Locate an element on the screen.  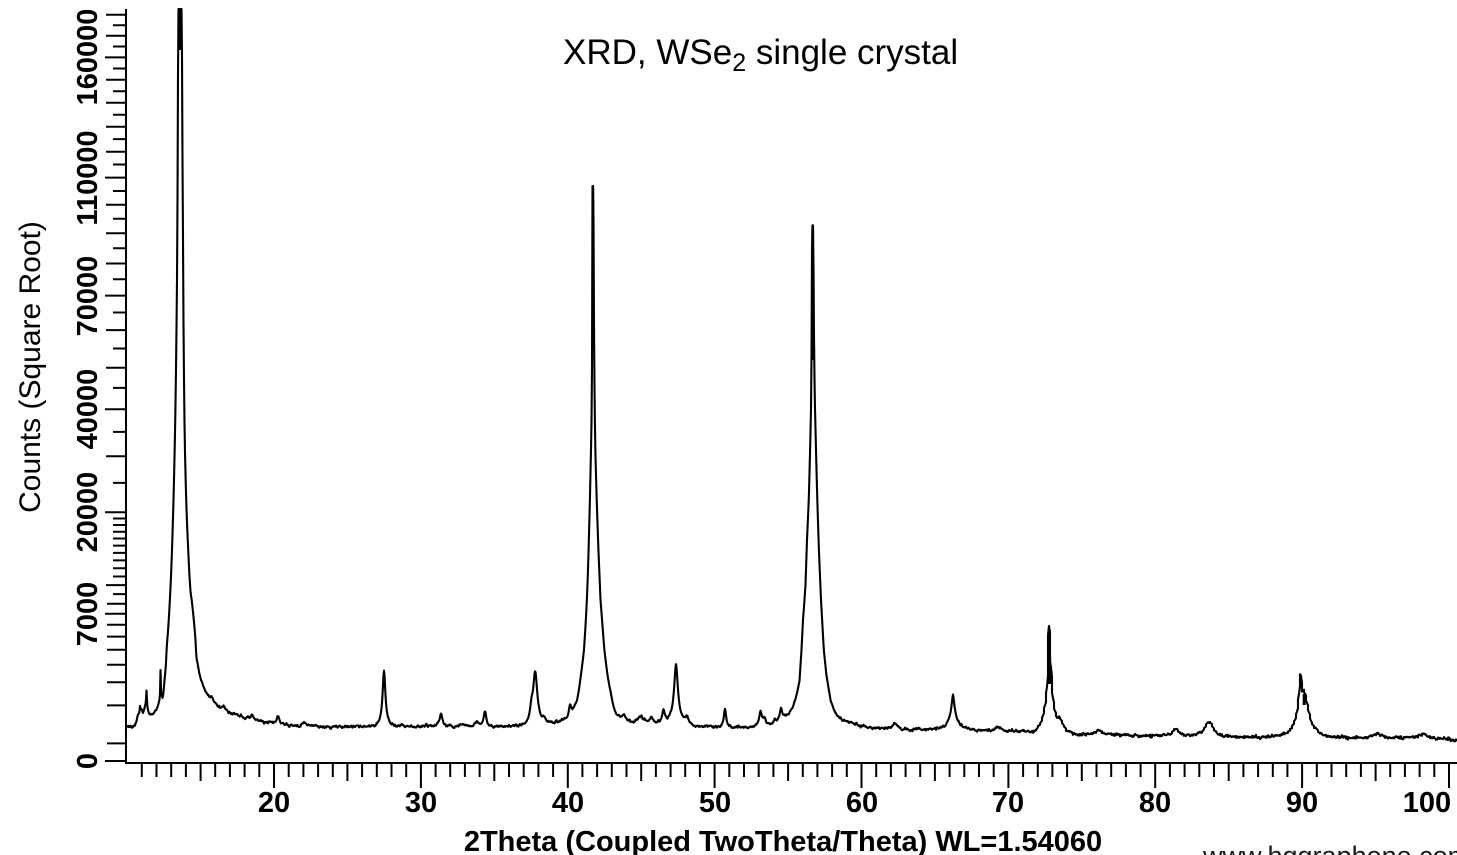
svg-text: Counts (Square Root) is located at coordinates (30, 367).